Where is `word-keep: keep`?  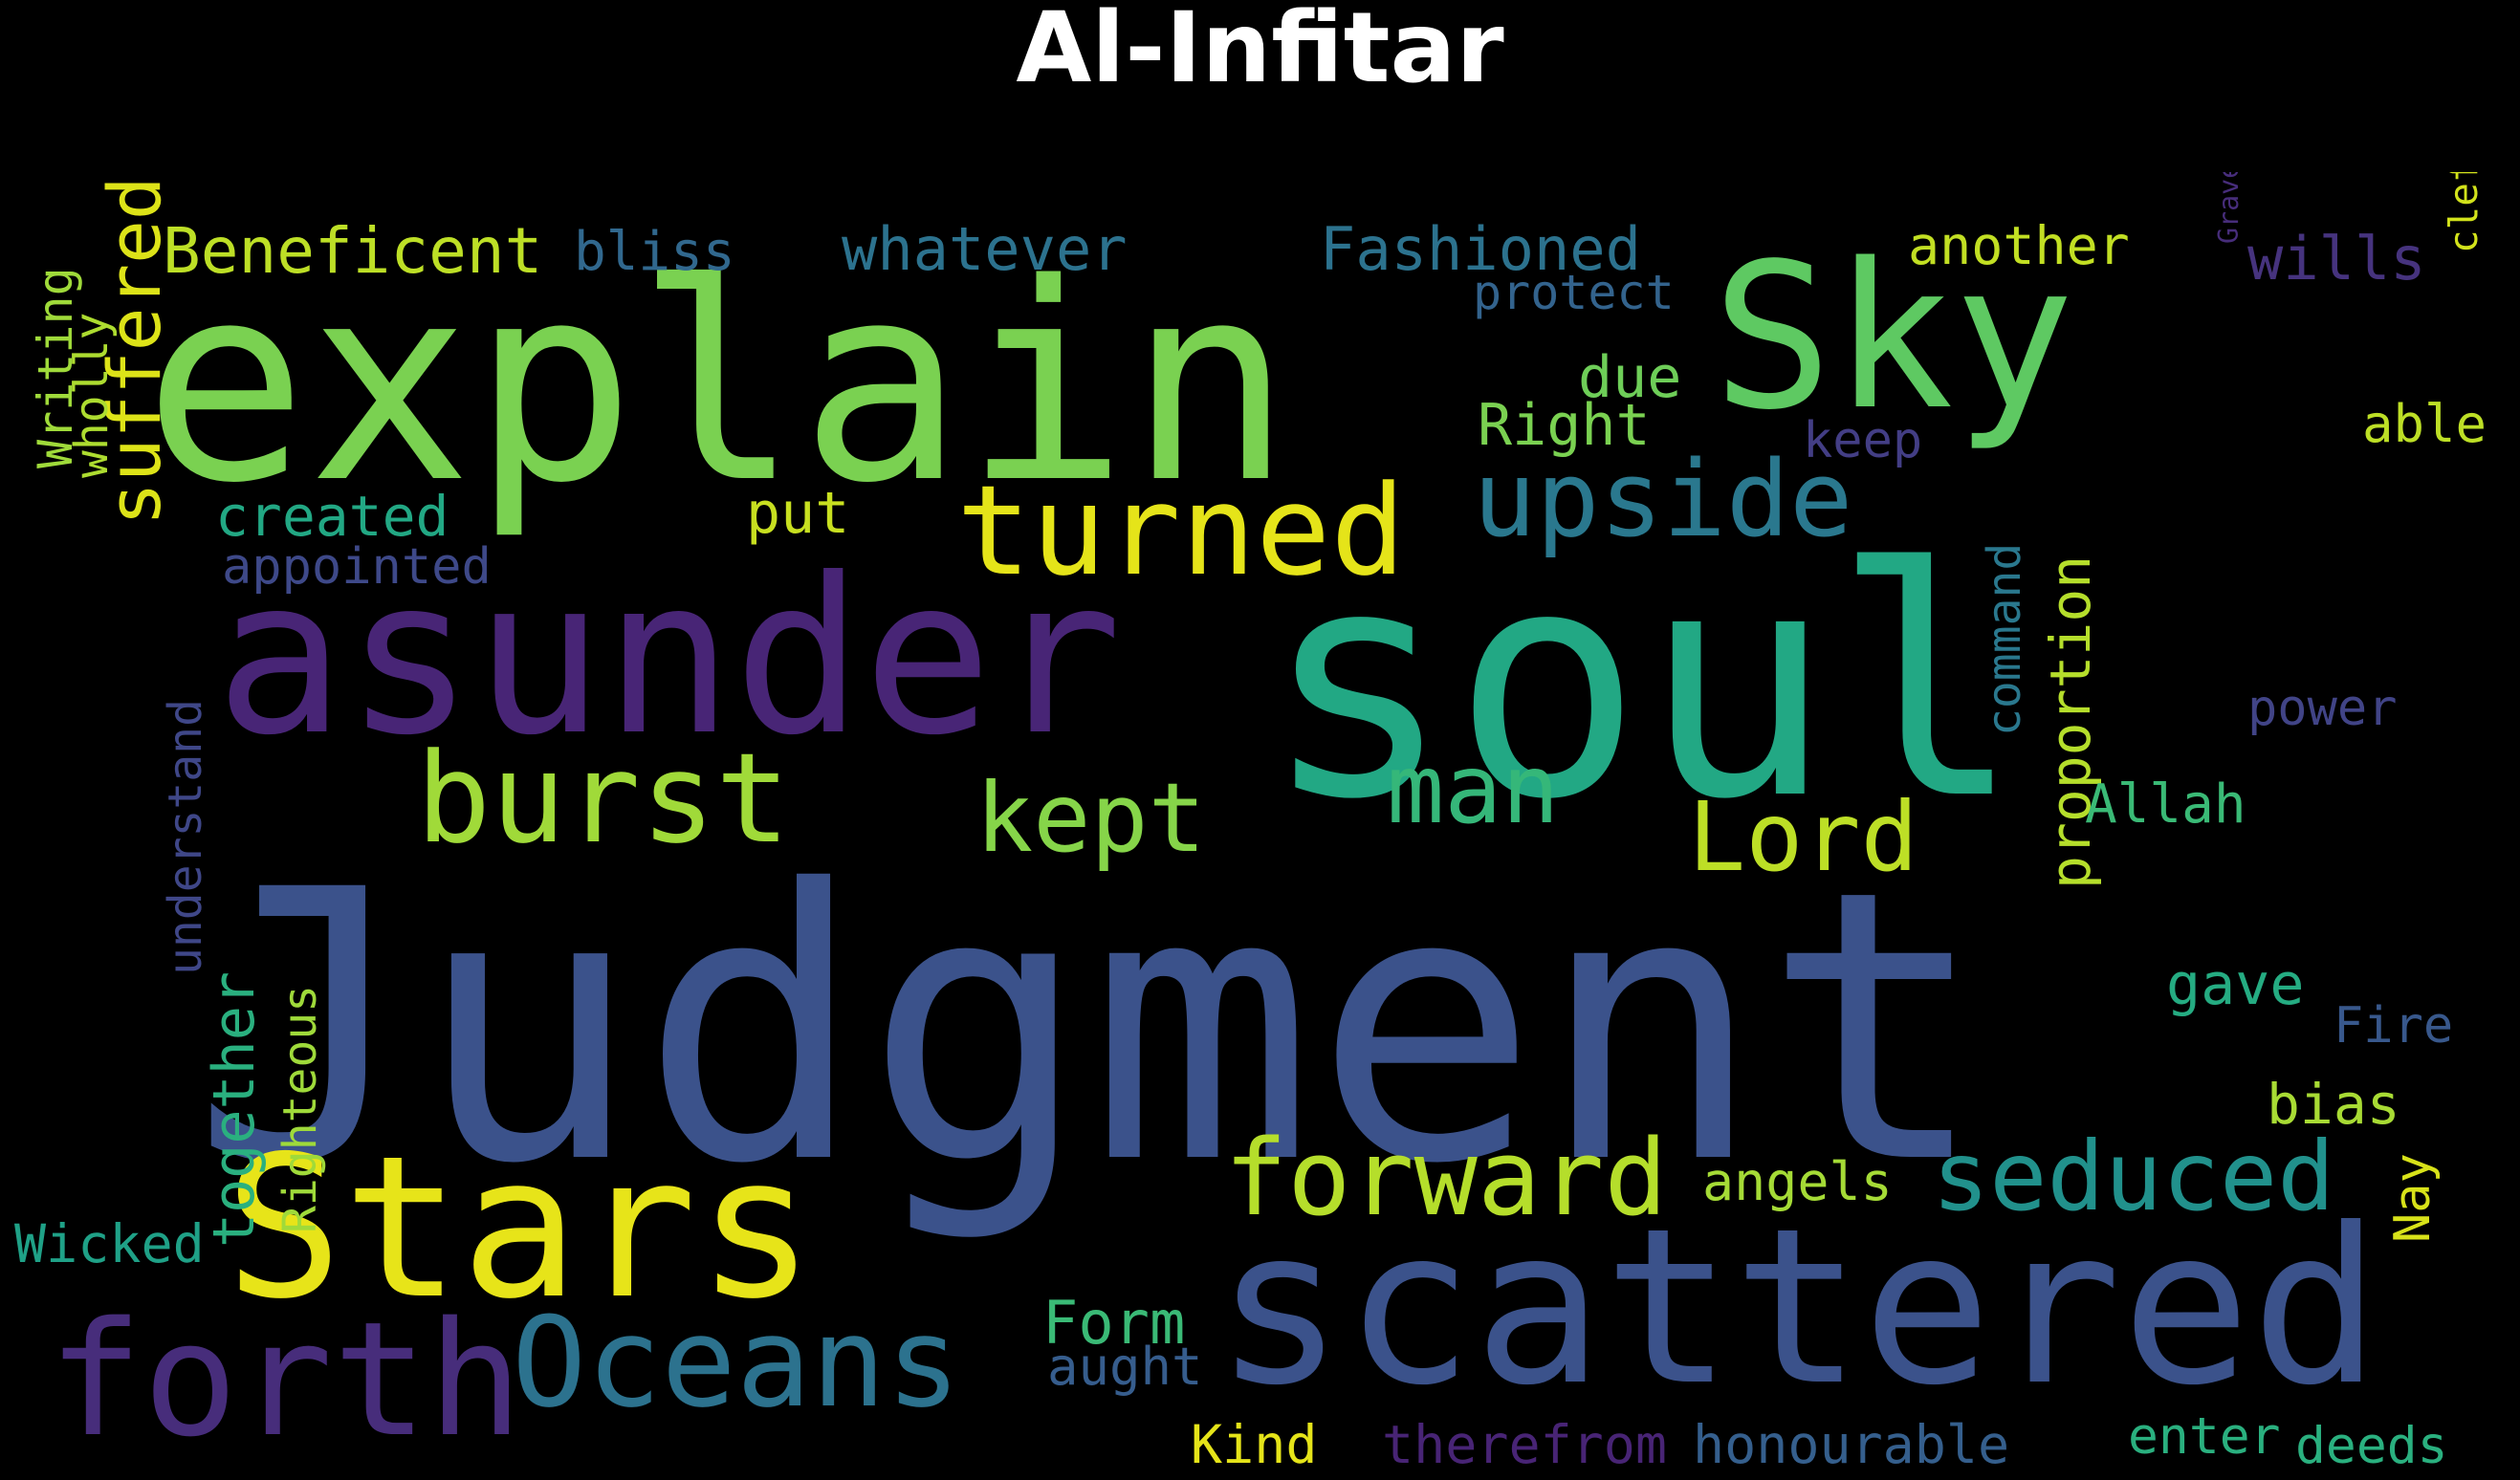 word-keep: keep is located at coordinates (1862, 440).